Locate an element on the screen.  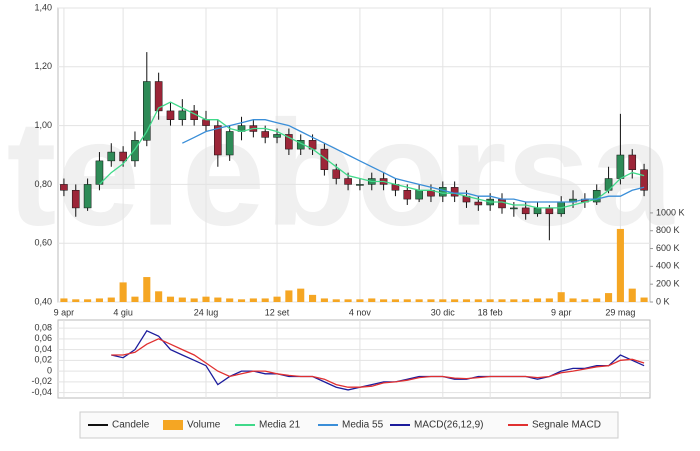
y-tick-label: 0,60 is located at coordinates (43, 243).